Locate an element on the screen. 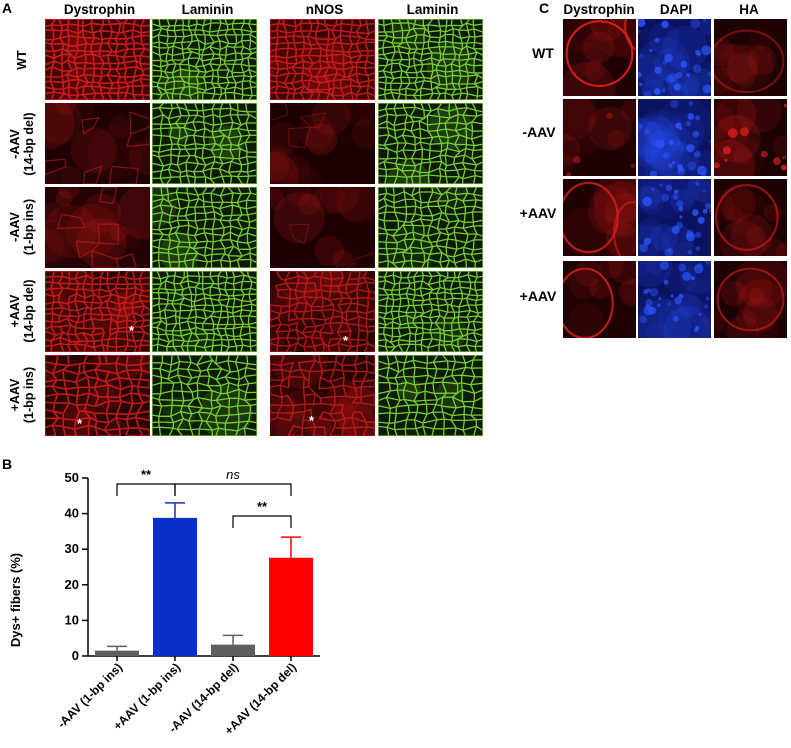 The width and height of the screenshot is (791, 748). panel-a-row-label-plus-aav-1bp: +AAV (1-bp ins) is located at coordinates (22, 395).